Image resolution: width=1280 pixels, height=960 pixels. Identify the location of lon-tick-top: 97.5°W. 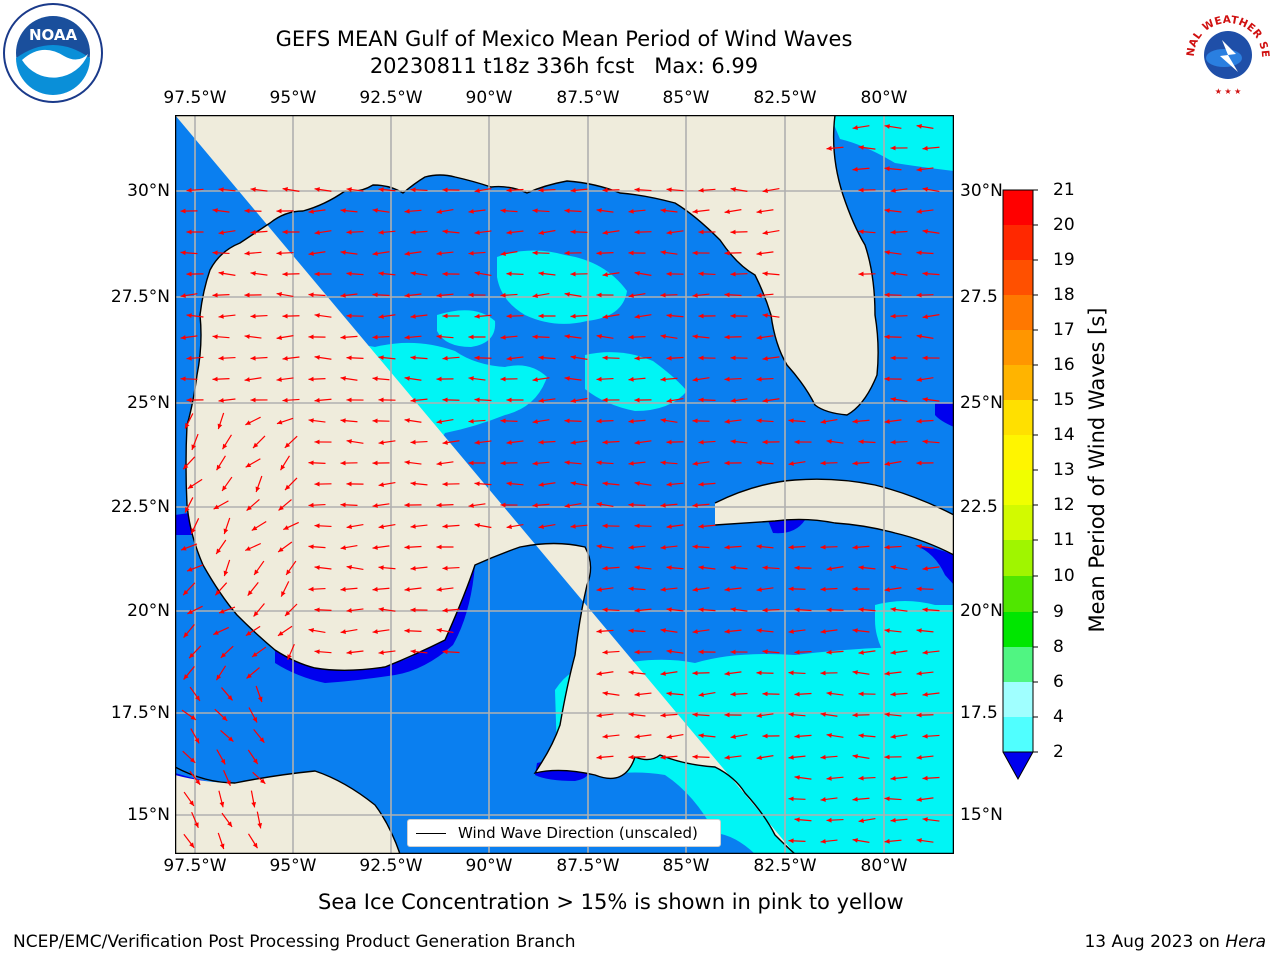
(195, 98).